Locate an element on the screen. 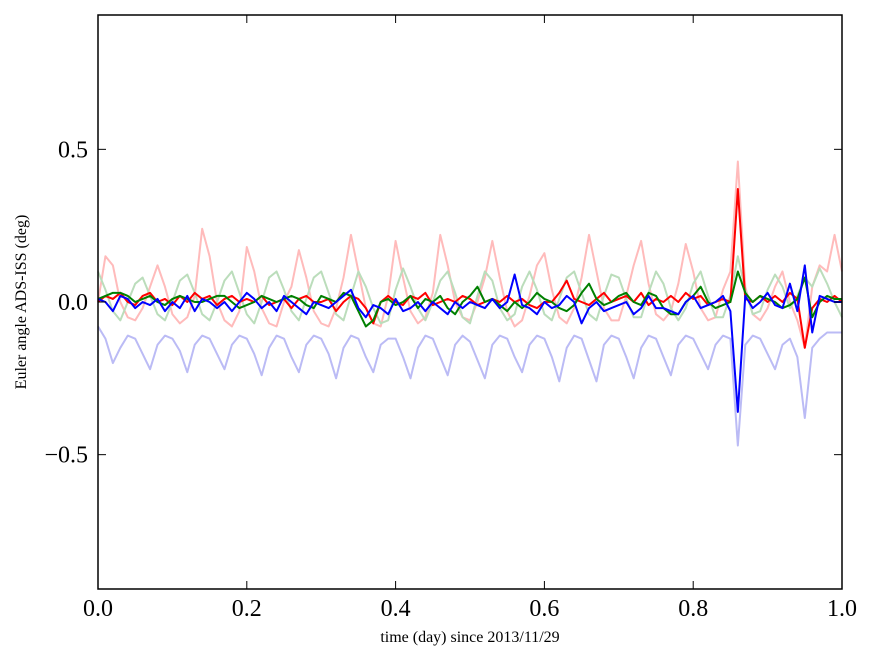 The width and height of the screenshot is (875, 662). y-tick-label: −0.5 is located at coordinates (66, 456).